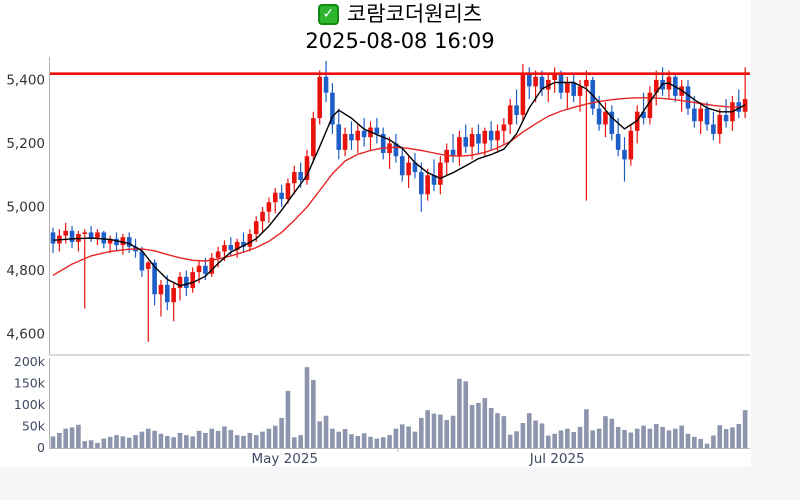 Image resolution: width=800 pixels, height=500 pixels. I want to click on price-tick-label: 5,400, so click(25, 81).